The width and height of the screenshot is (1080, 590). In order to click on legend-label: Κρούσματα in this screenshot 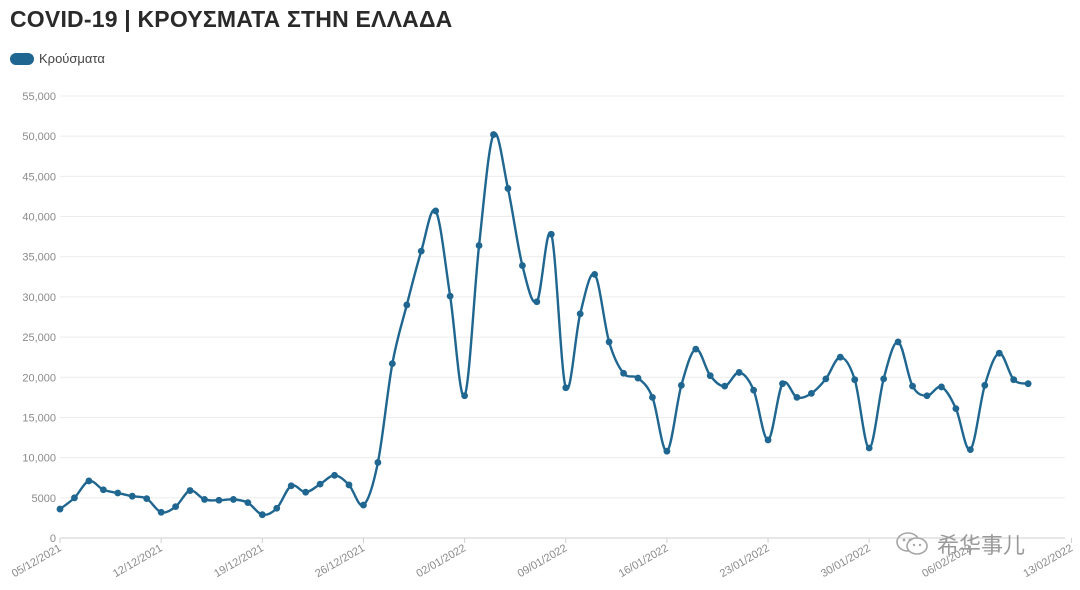, I will do `click(72, 58)`.